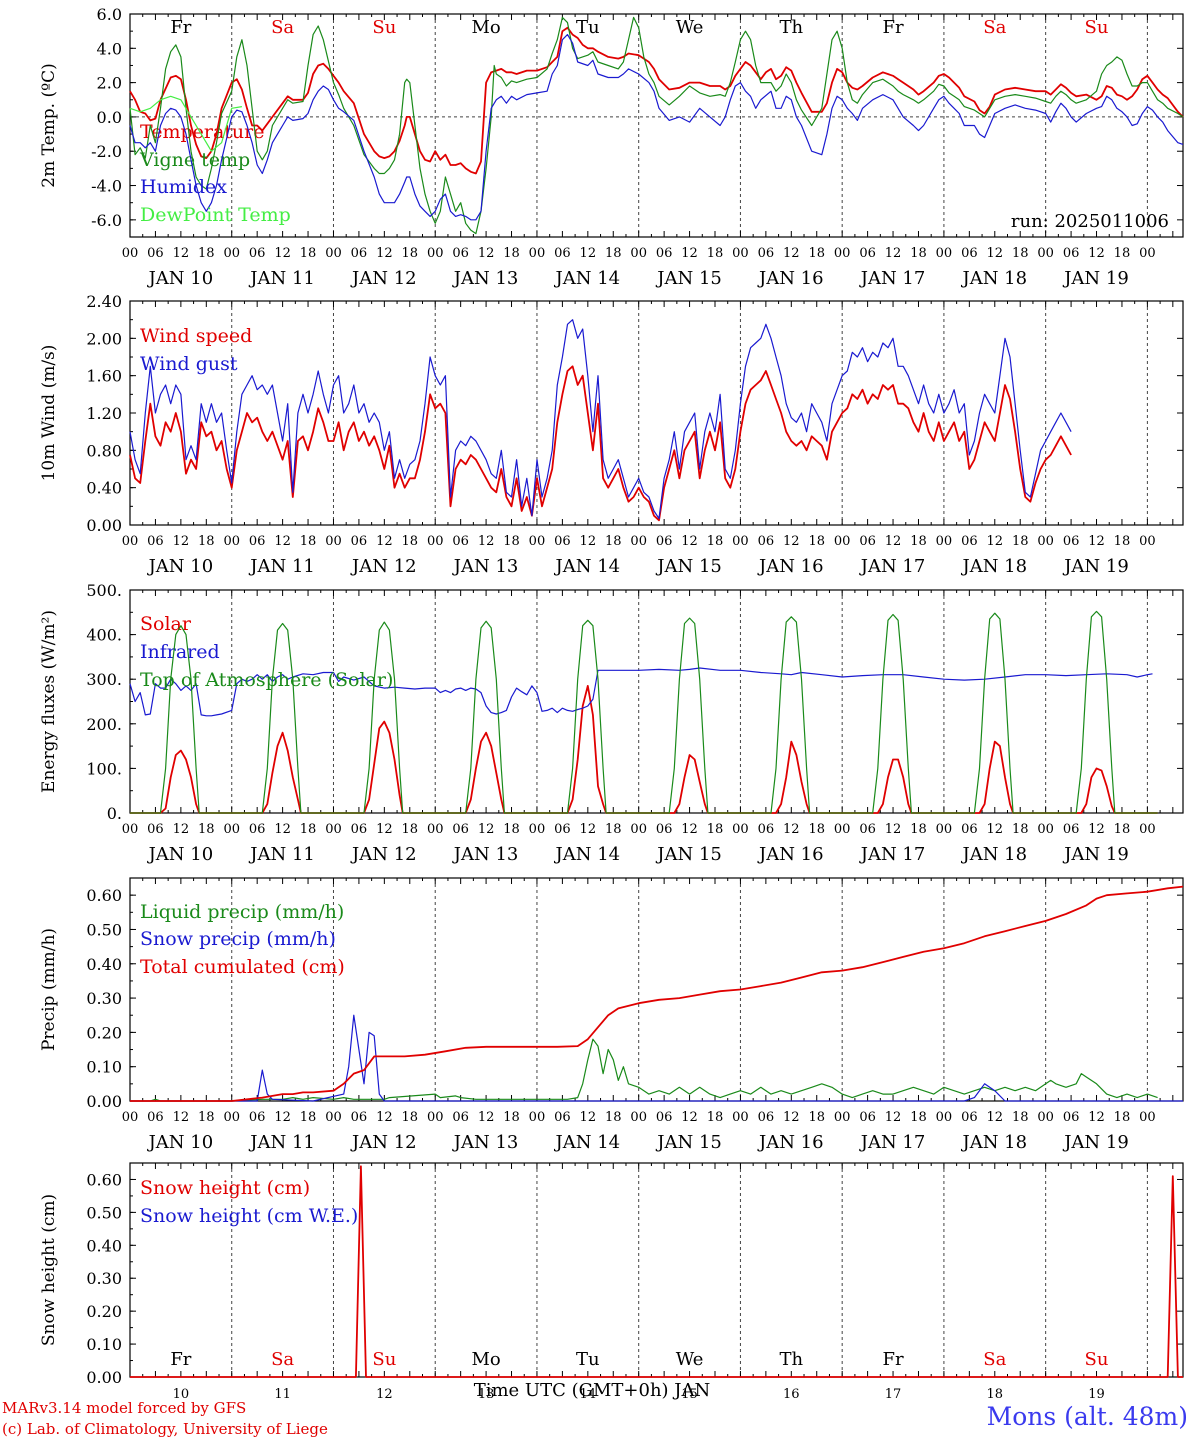 The height and width of the screenshot is (1440, 1194). Describe the element at coordinates (180, 854) in the screenshot. I see `energy-date-label: JAN 10` at that location.